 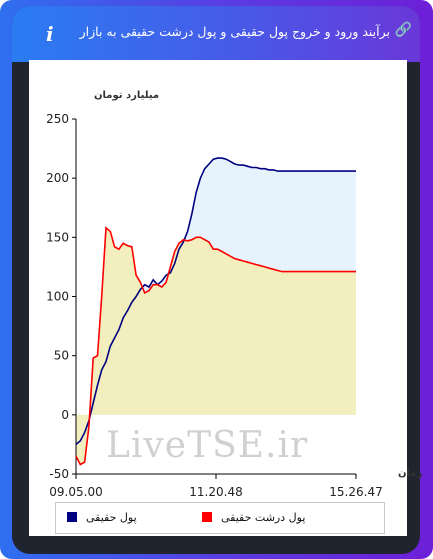 What do you see at coordinates (403, 30) in the screenshot?
I see `link-icon: 🔗` at bounding box center [403, 30].